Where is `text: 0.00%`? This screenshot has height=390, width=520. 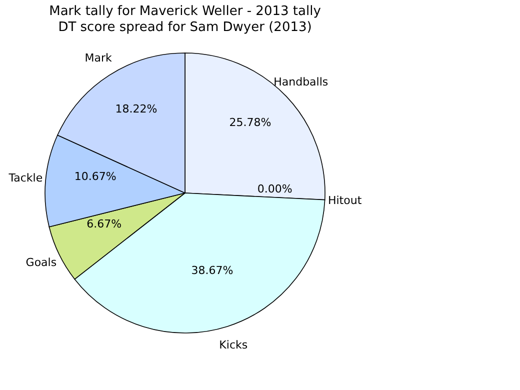
text: 0.00% is located at coordinates (274, 189).